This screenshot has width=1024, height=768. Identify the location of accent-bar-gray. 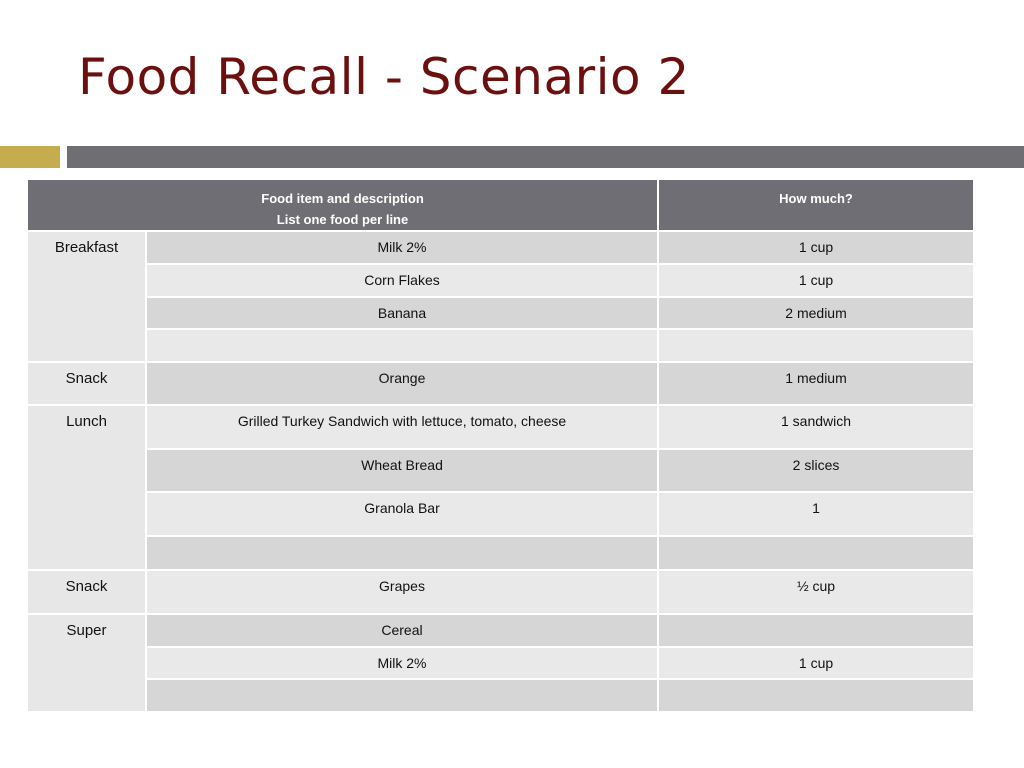
(545, 157).